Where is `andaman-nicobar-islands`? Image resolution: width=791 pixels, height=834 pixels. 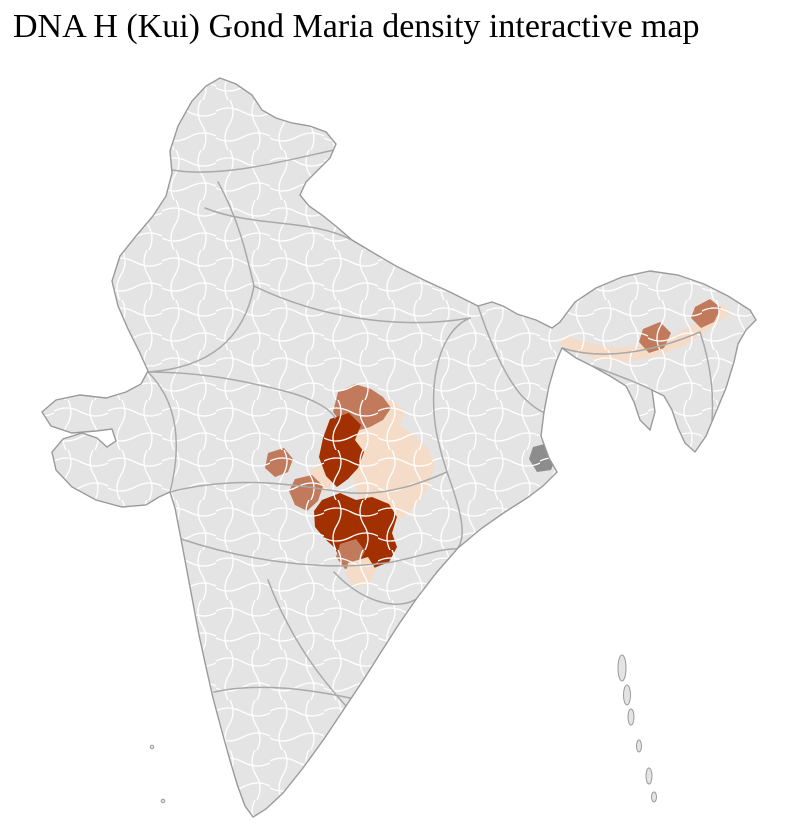
andaman-nicobar-islands is located at coordinates (637, 728).